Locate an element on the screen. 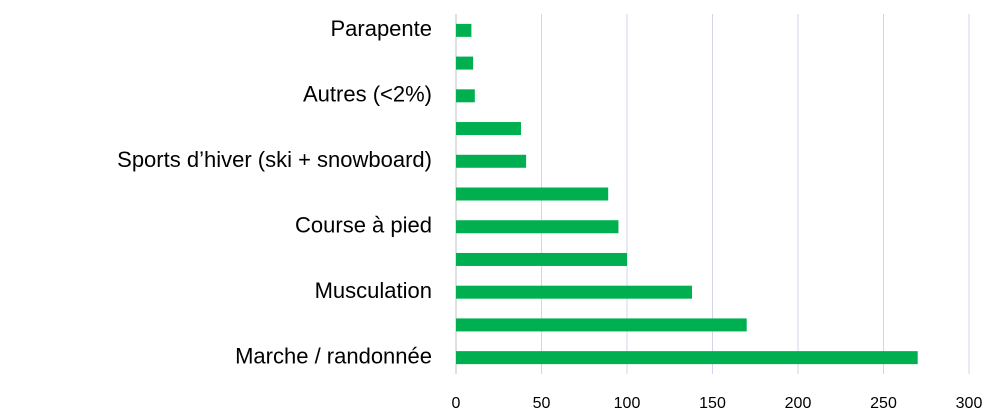 Image resolution: width=989 pixels, height=415 pixels. x-tick-label: 0 is located at coordinates (456, 403).